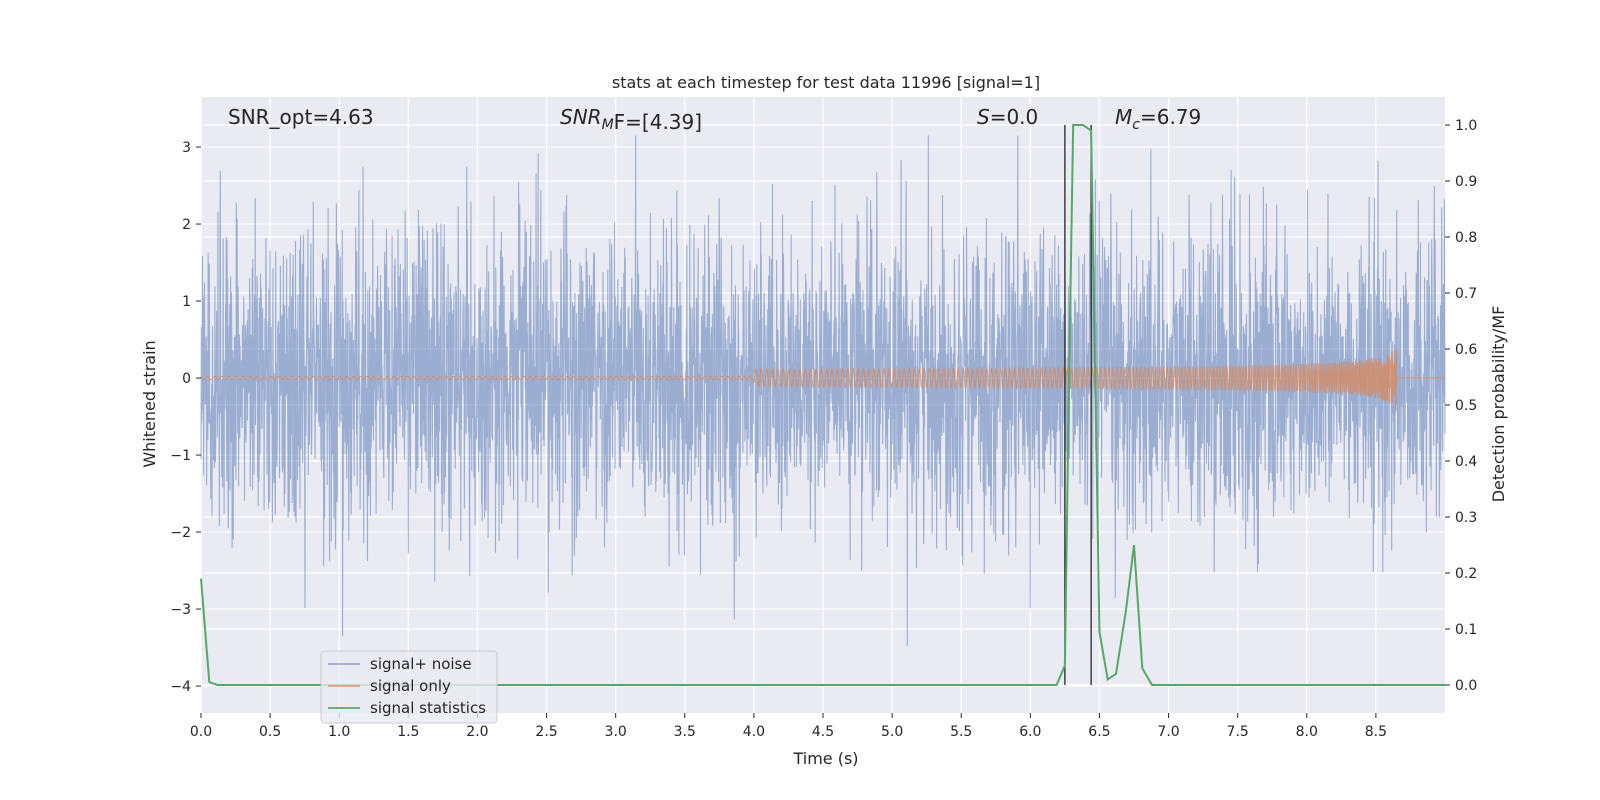 The image size is (1600, 800). Describe the element at coordinates (1466, 686) in the screenshot. I see `y-right-tick-label: 0.0` at that location.